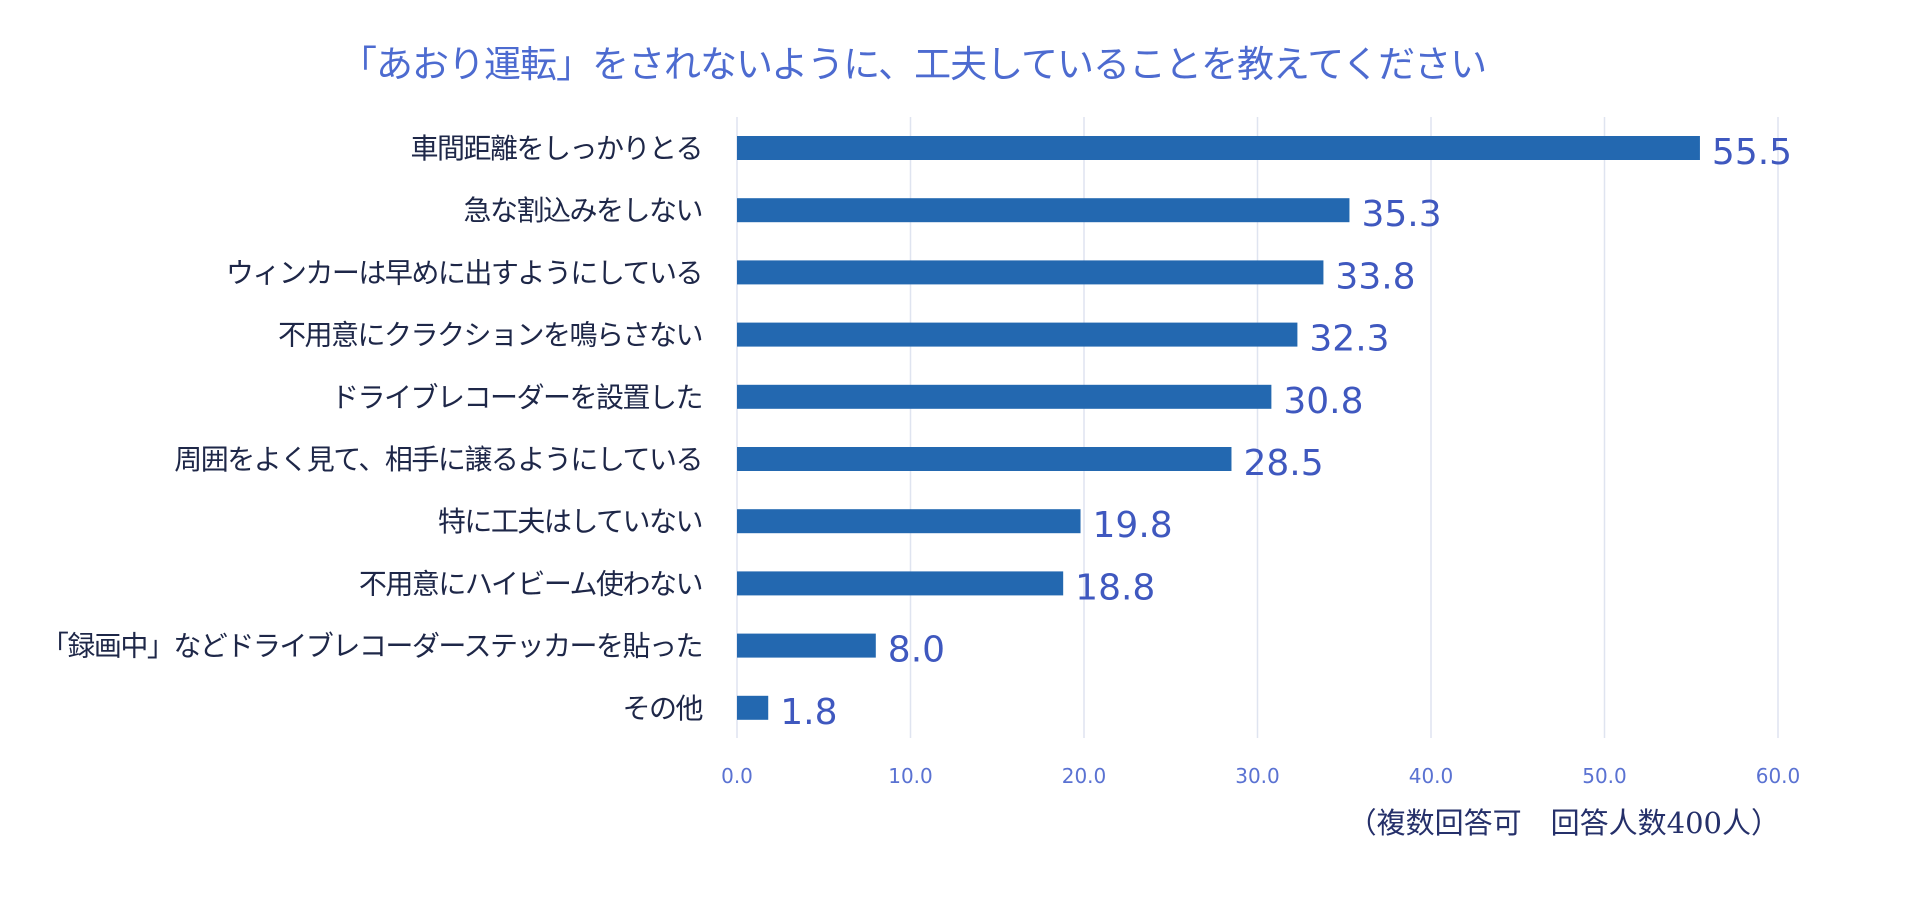 The image size is (1920, 901). Describe the element at coordinates (1349, 339) in the screenshot. I see `value-label: 32.3` at that location.